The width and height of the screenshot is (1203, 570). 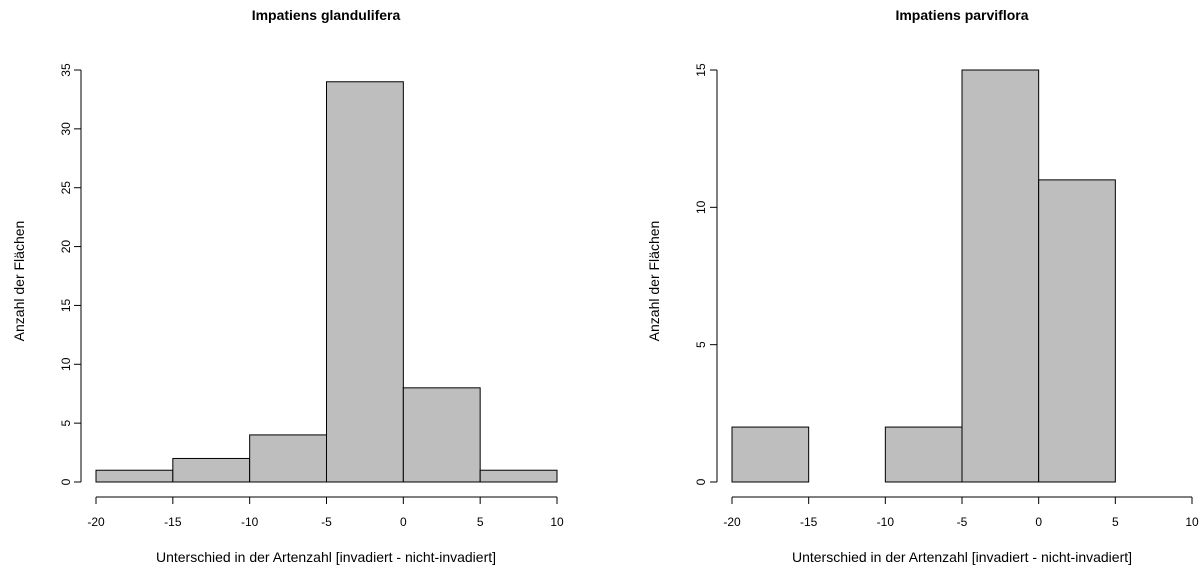 What do you see at coordinates (66, 70) in the screenshot?
I see `y-tick-label: 35` at bounding box center [66, 70].